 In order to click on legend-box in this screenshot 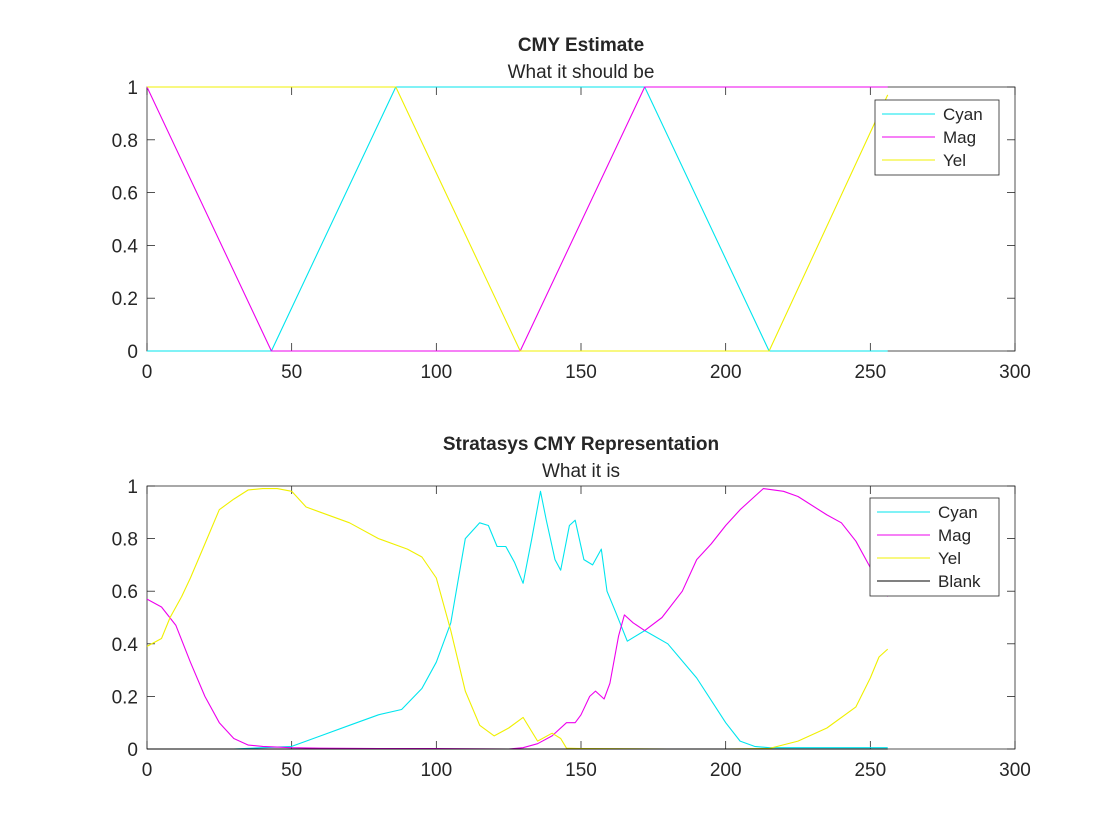, I will do `click(934, 547)`.